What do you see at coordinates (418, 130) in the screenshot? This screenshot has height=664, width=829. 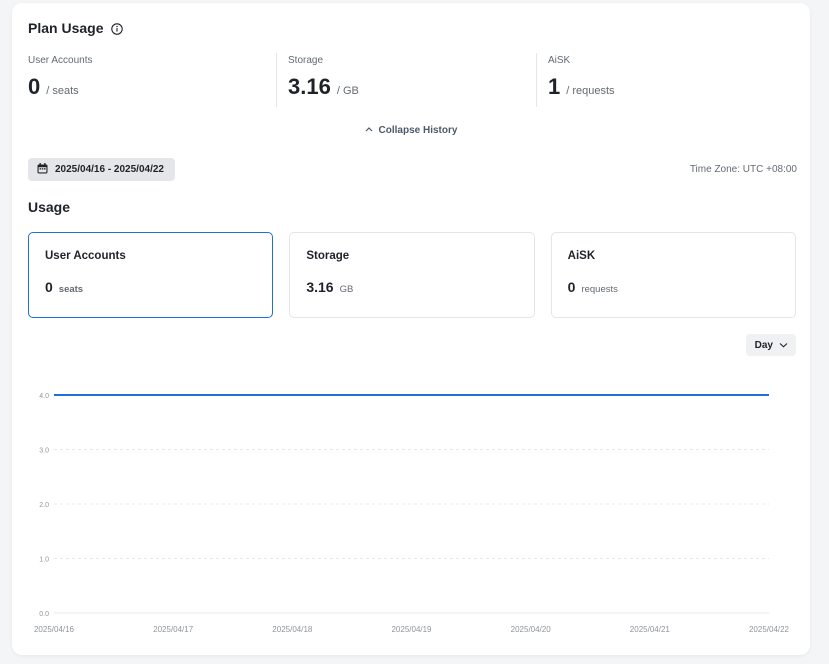 I see `collapse-history-label: Collapse History` at bounding box center [418, 130].